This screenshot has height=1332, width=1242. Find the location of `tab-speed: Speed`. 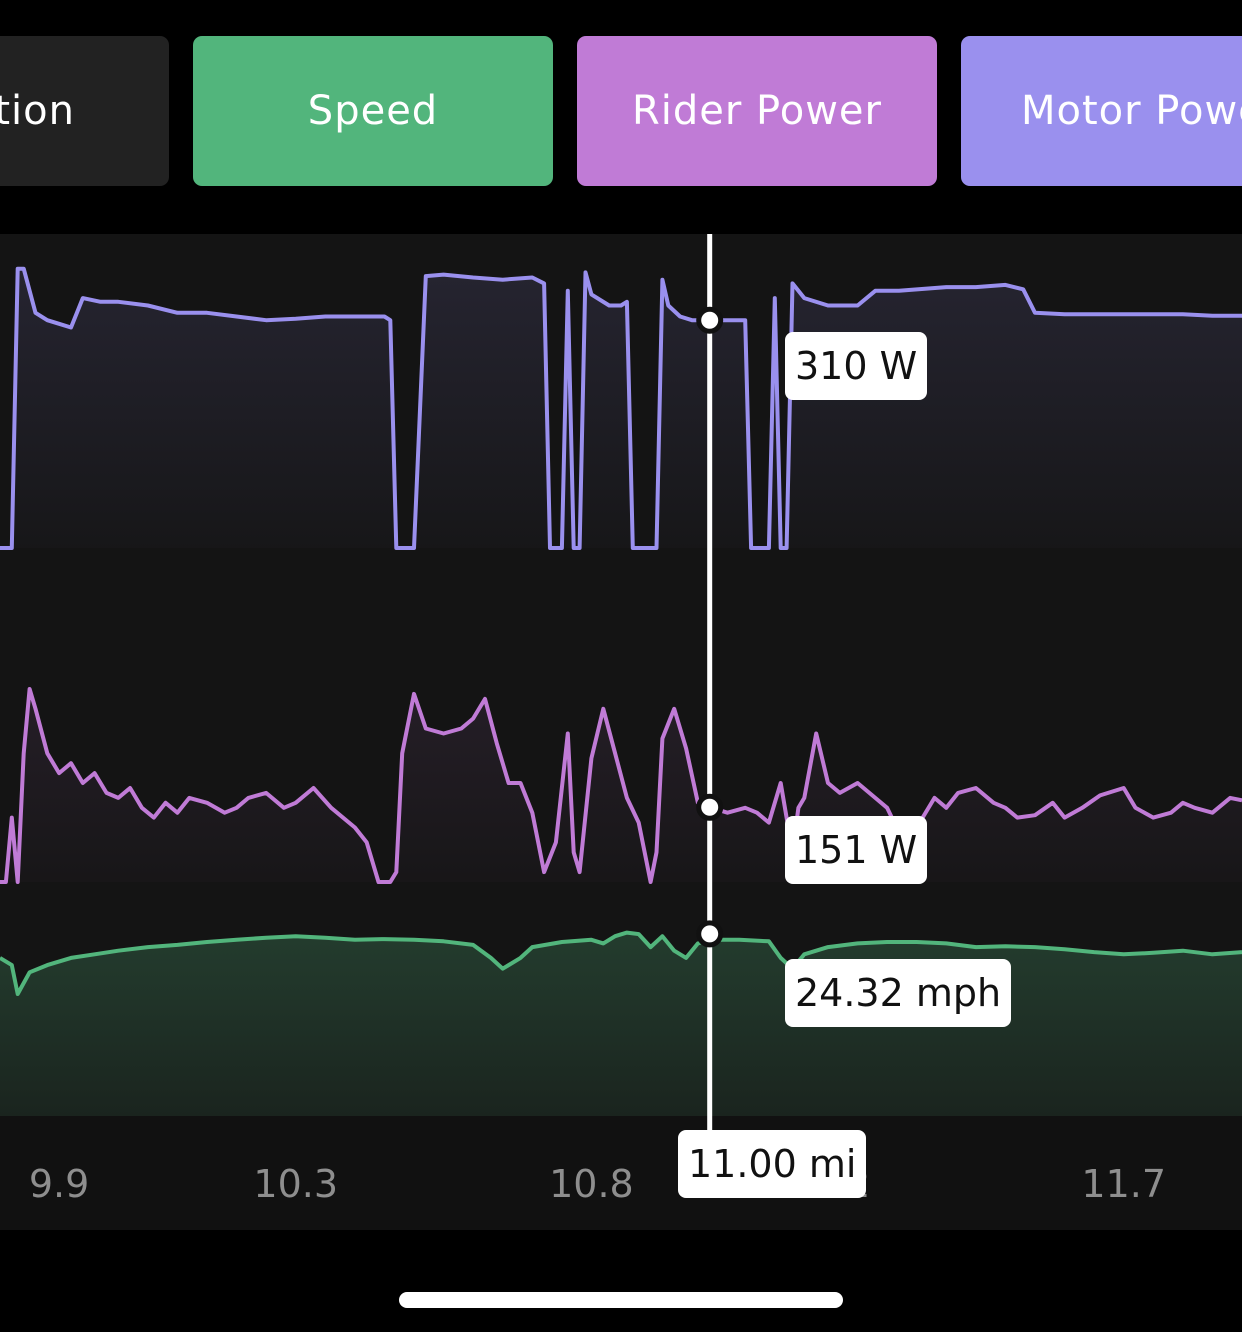

tab-speed: Speed is located at coordinates (373, 111).